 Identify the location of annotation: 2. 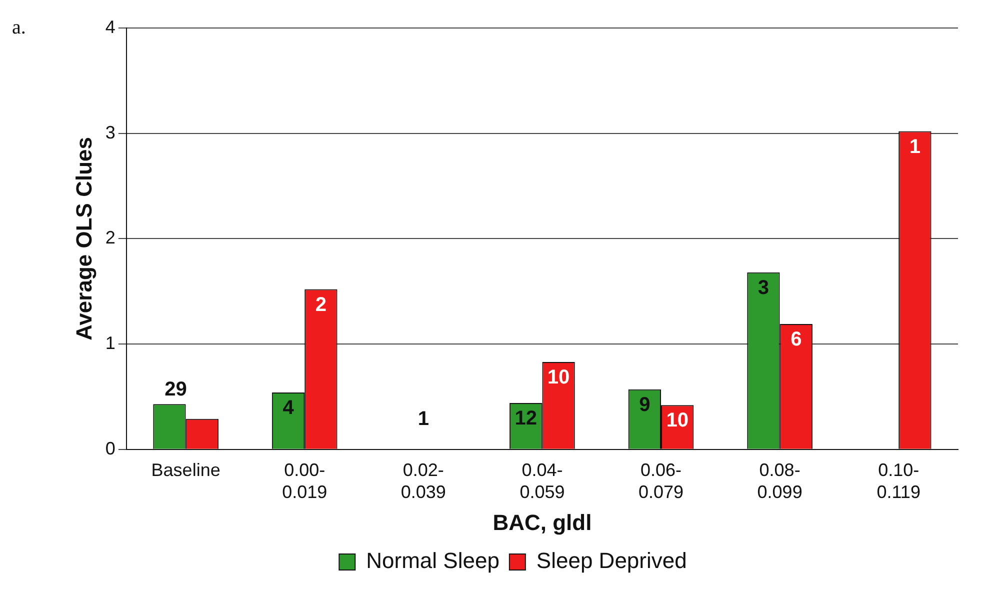
(321, 305).